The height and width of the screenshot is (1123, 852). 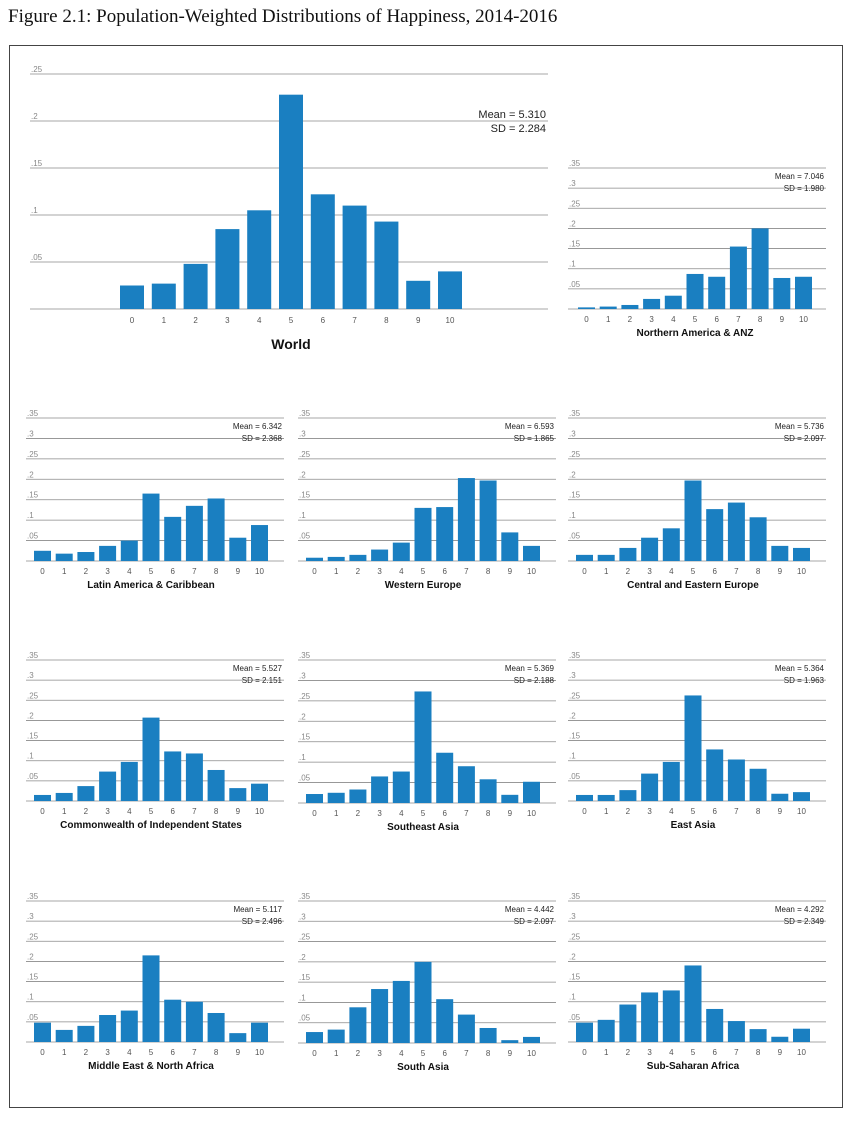 I want to click on western-europe-ytick-label: .05, so click(x=305, y=536).